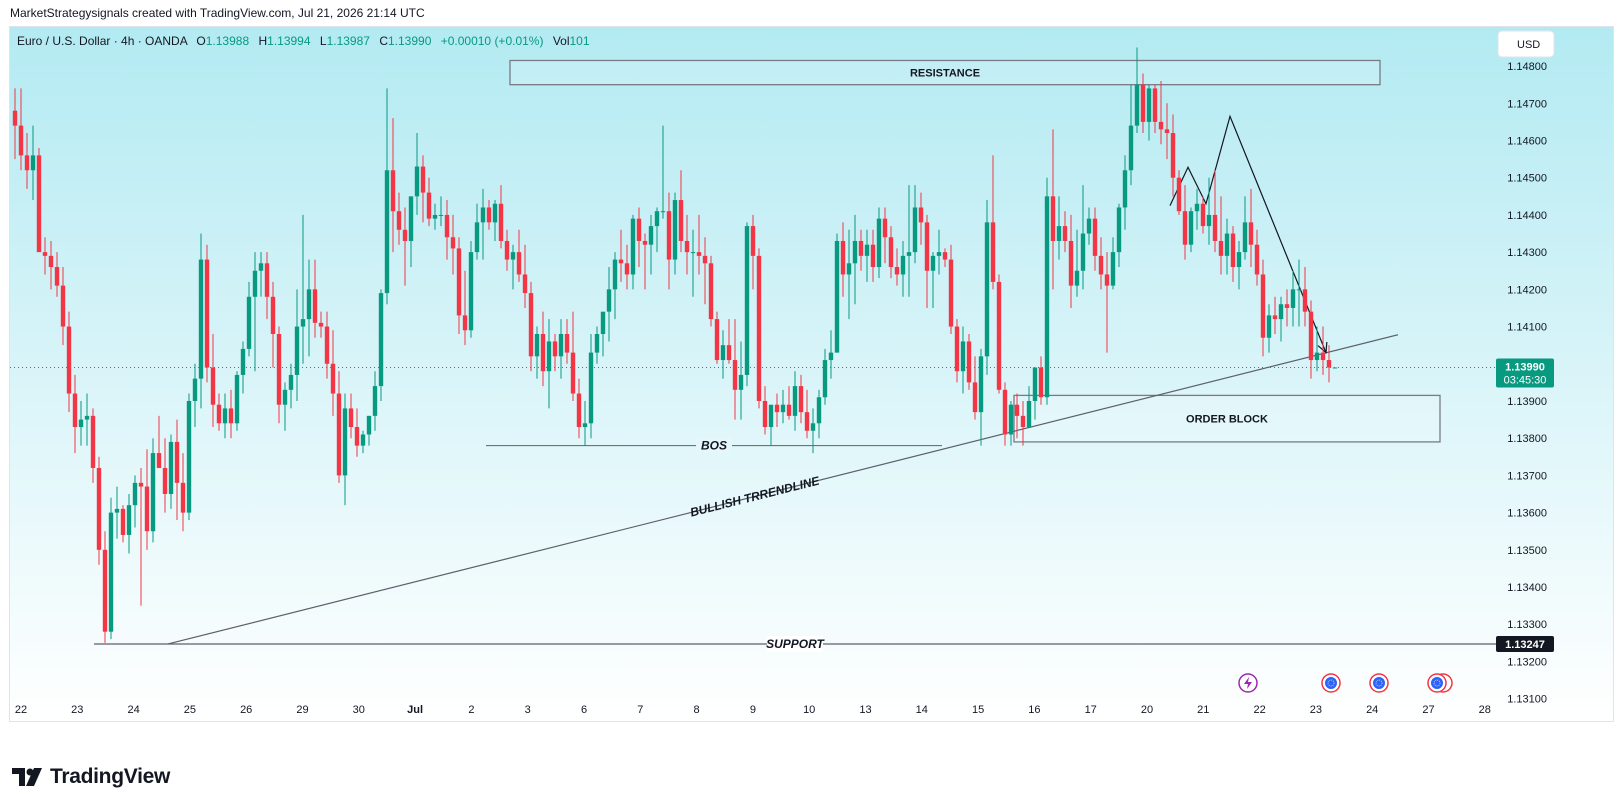  I want to click on resistance-zone, so click(945, 72).